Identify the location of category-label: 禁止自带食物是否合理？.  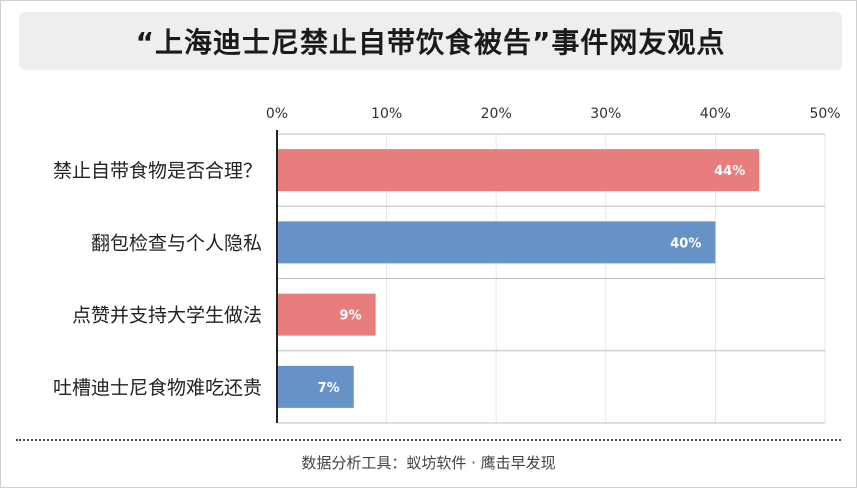
(157, 171).